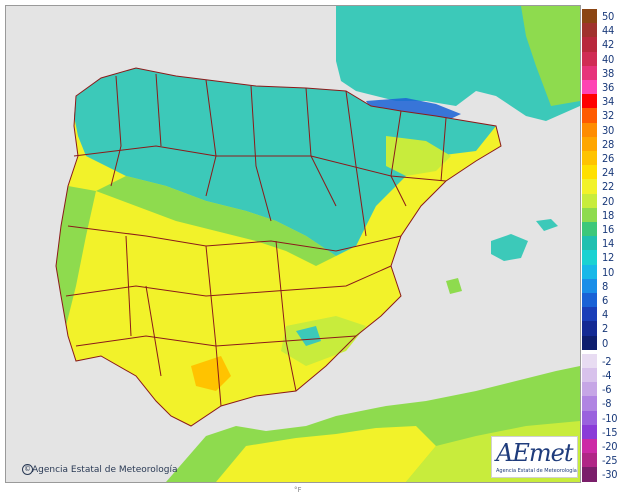 The height and width of the screenshot is (500, 630). I want to click on legend-label: -6, so click(607, 390).